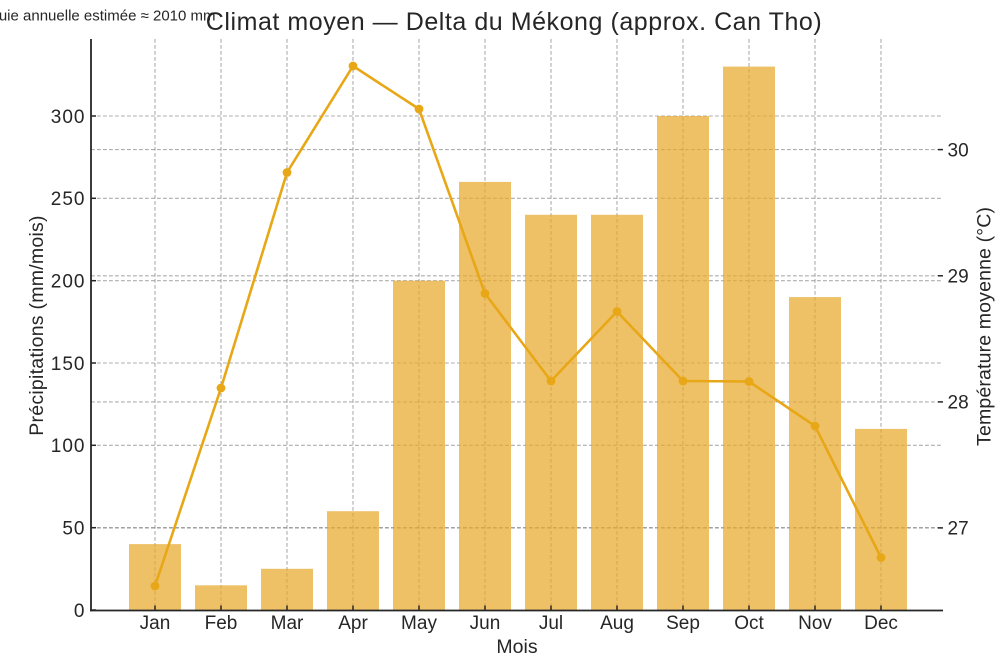 The image size is (1000, 672). What do you see at coordinates (958, 277) in the screenshot?
I see `svg-text: 29` at bounding box center [958, 277].